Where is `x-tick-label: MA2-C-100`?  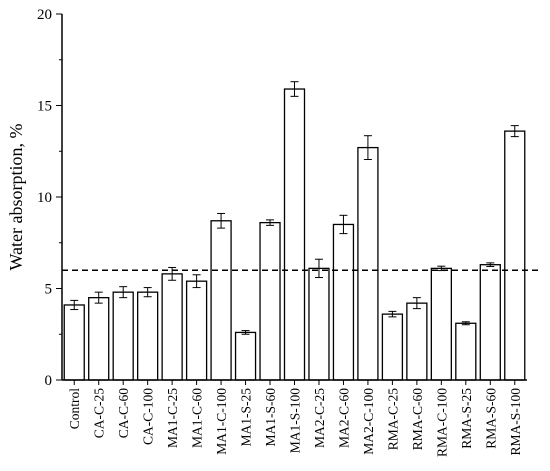
x-tick-label: MA2-C-100 is located at coordinates (368, 421).